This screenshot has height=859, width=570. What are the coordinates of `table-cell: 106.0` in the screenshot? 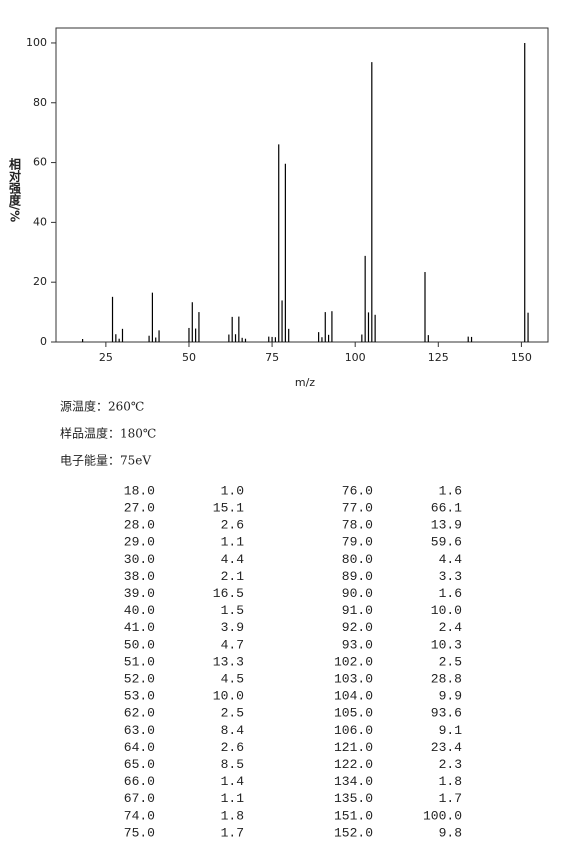 It's located at (353, 730).